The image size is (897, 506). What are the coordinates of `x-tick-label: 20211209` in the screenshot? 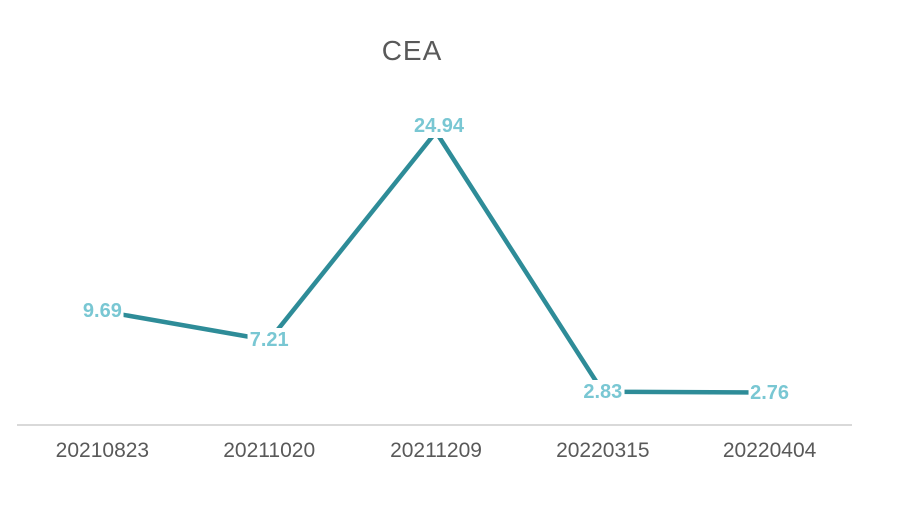 It's located at (436, 450).